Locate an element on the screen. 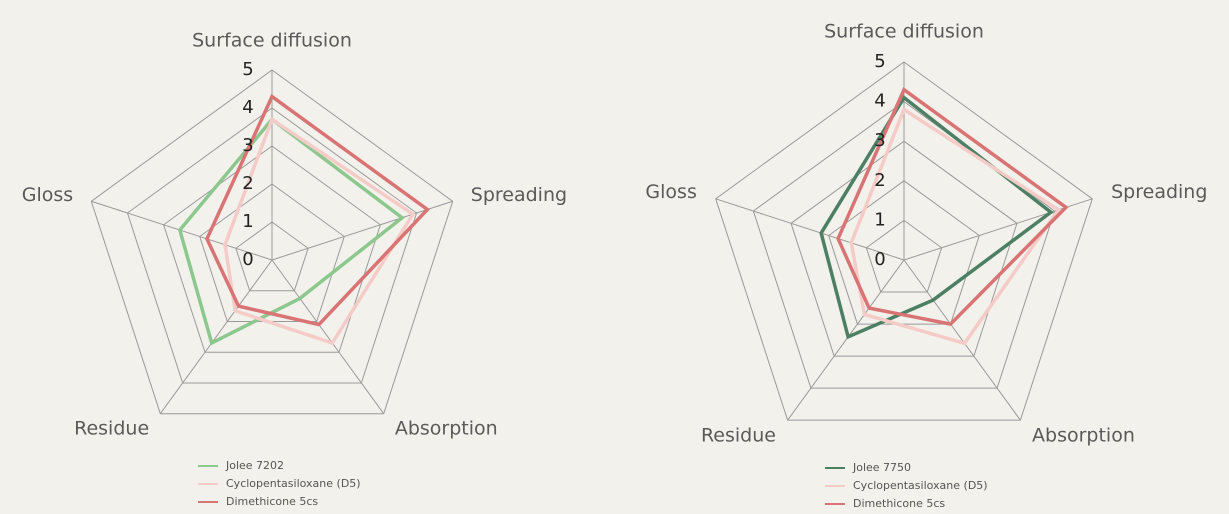 The height and width of the screenshot is (514, 1229). legend-label: Jolee 7750 is located at coordinates (881, 467).